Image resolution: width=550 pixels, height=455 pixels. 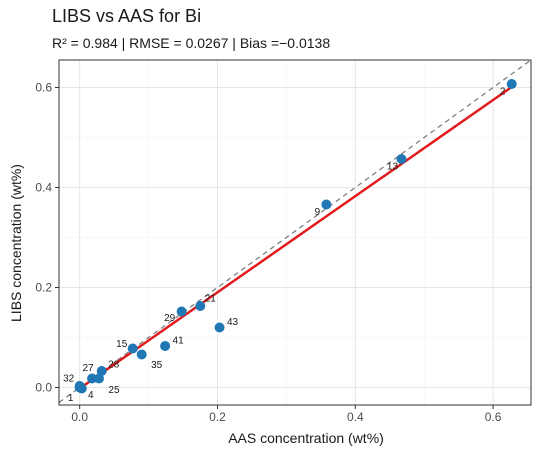 What do you see at coordinates (306, 438) in the screenshot?
I see `x-axis-label: AAS concentration (wt%)` at bounding box center [306, 438].